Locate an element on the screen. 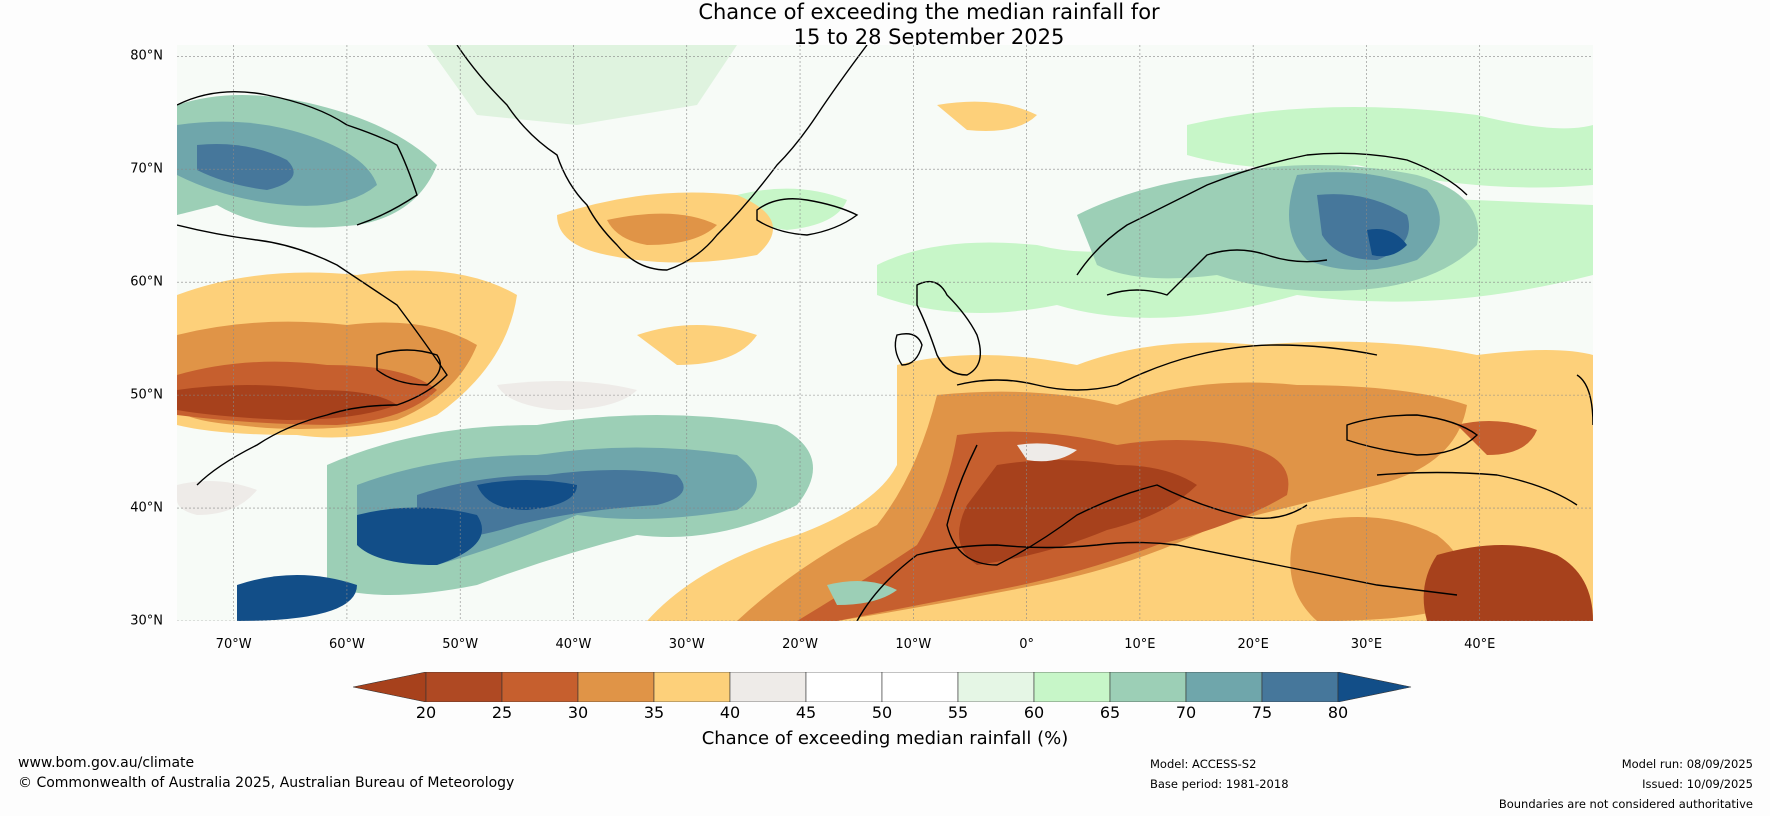 This screenshot has height=816, width=1770. colorbar-tick-label: 55 is located at coordinates (958, 712).